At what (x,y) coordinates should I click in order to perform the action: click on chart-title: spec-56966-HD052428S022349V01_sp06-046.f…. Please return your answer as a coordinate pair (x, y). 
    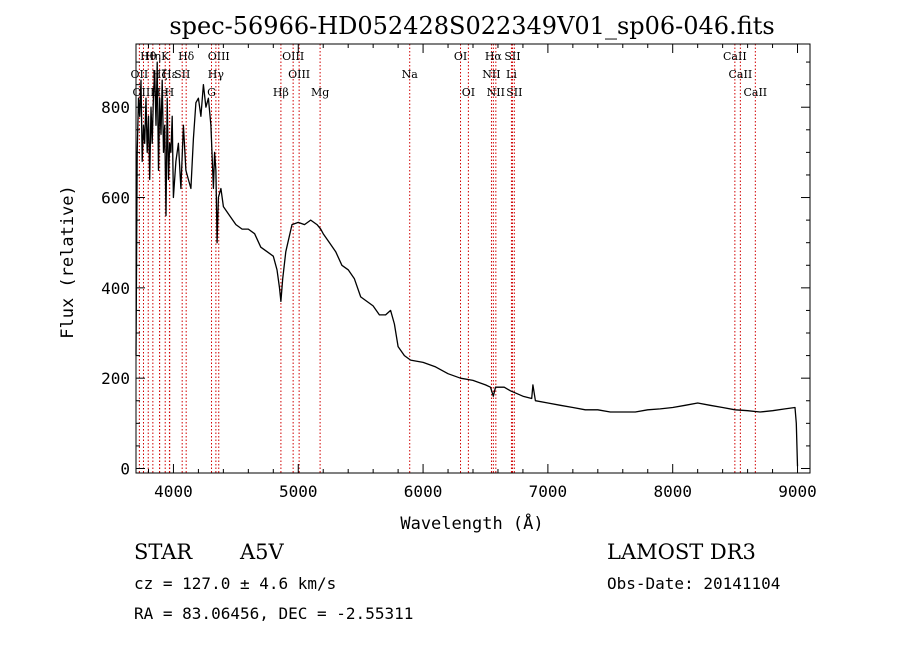
    Looking at the image, I should click on (471, 26).